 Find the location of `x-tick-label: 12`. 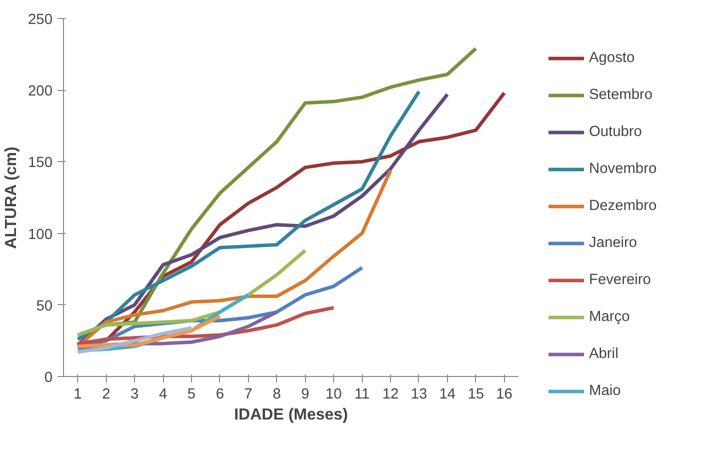

x-tick-label: 12 is located at coordinates (390, 394).